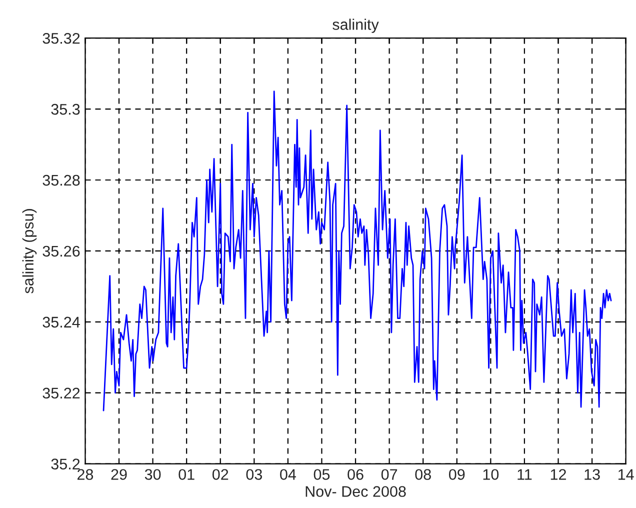  Describe the element at coordinates (592, 474) in the screenshot. I see `x-tick-label: 13` at that location.